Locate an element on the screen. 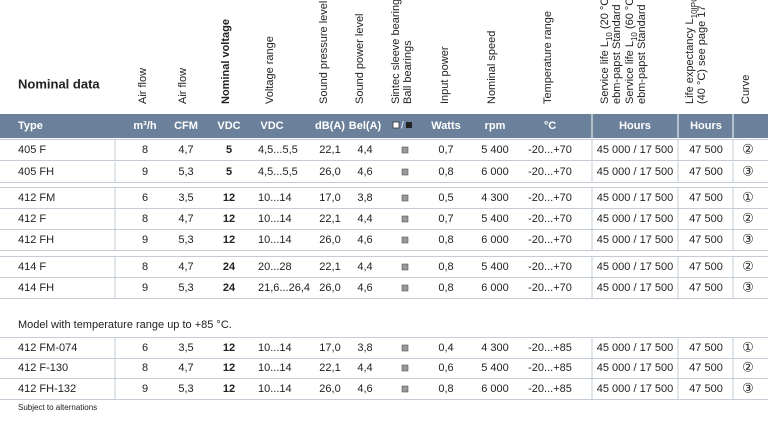  column-header: Sound power level is located at coordinates (360, 58).